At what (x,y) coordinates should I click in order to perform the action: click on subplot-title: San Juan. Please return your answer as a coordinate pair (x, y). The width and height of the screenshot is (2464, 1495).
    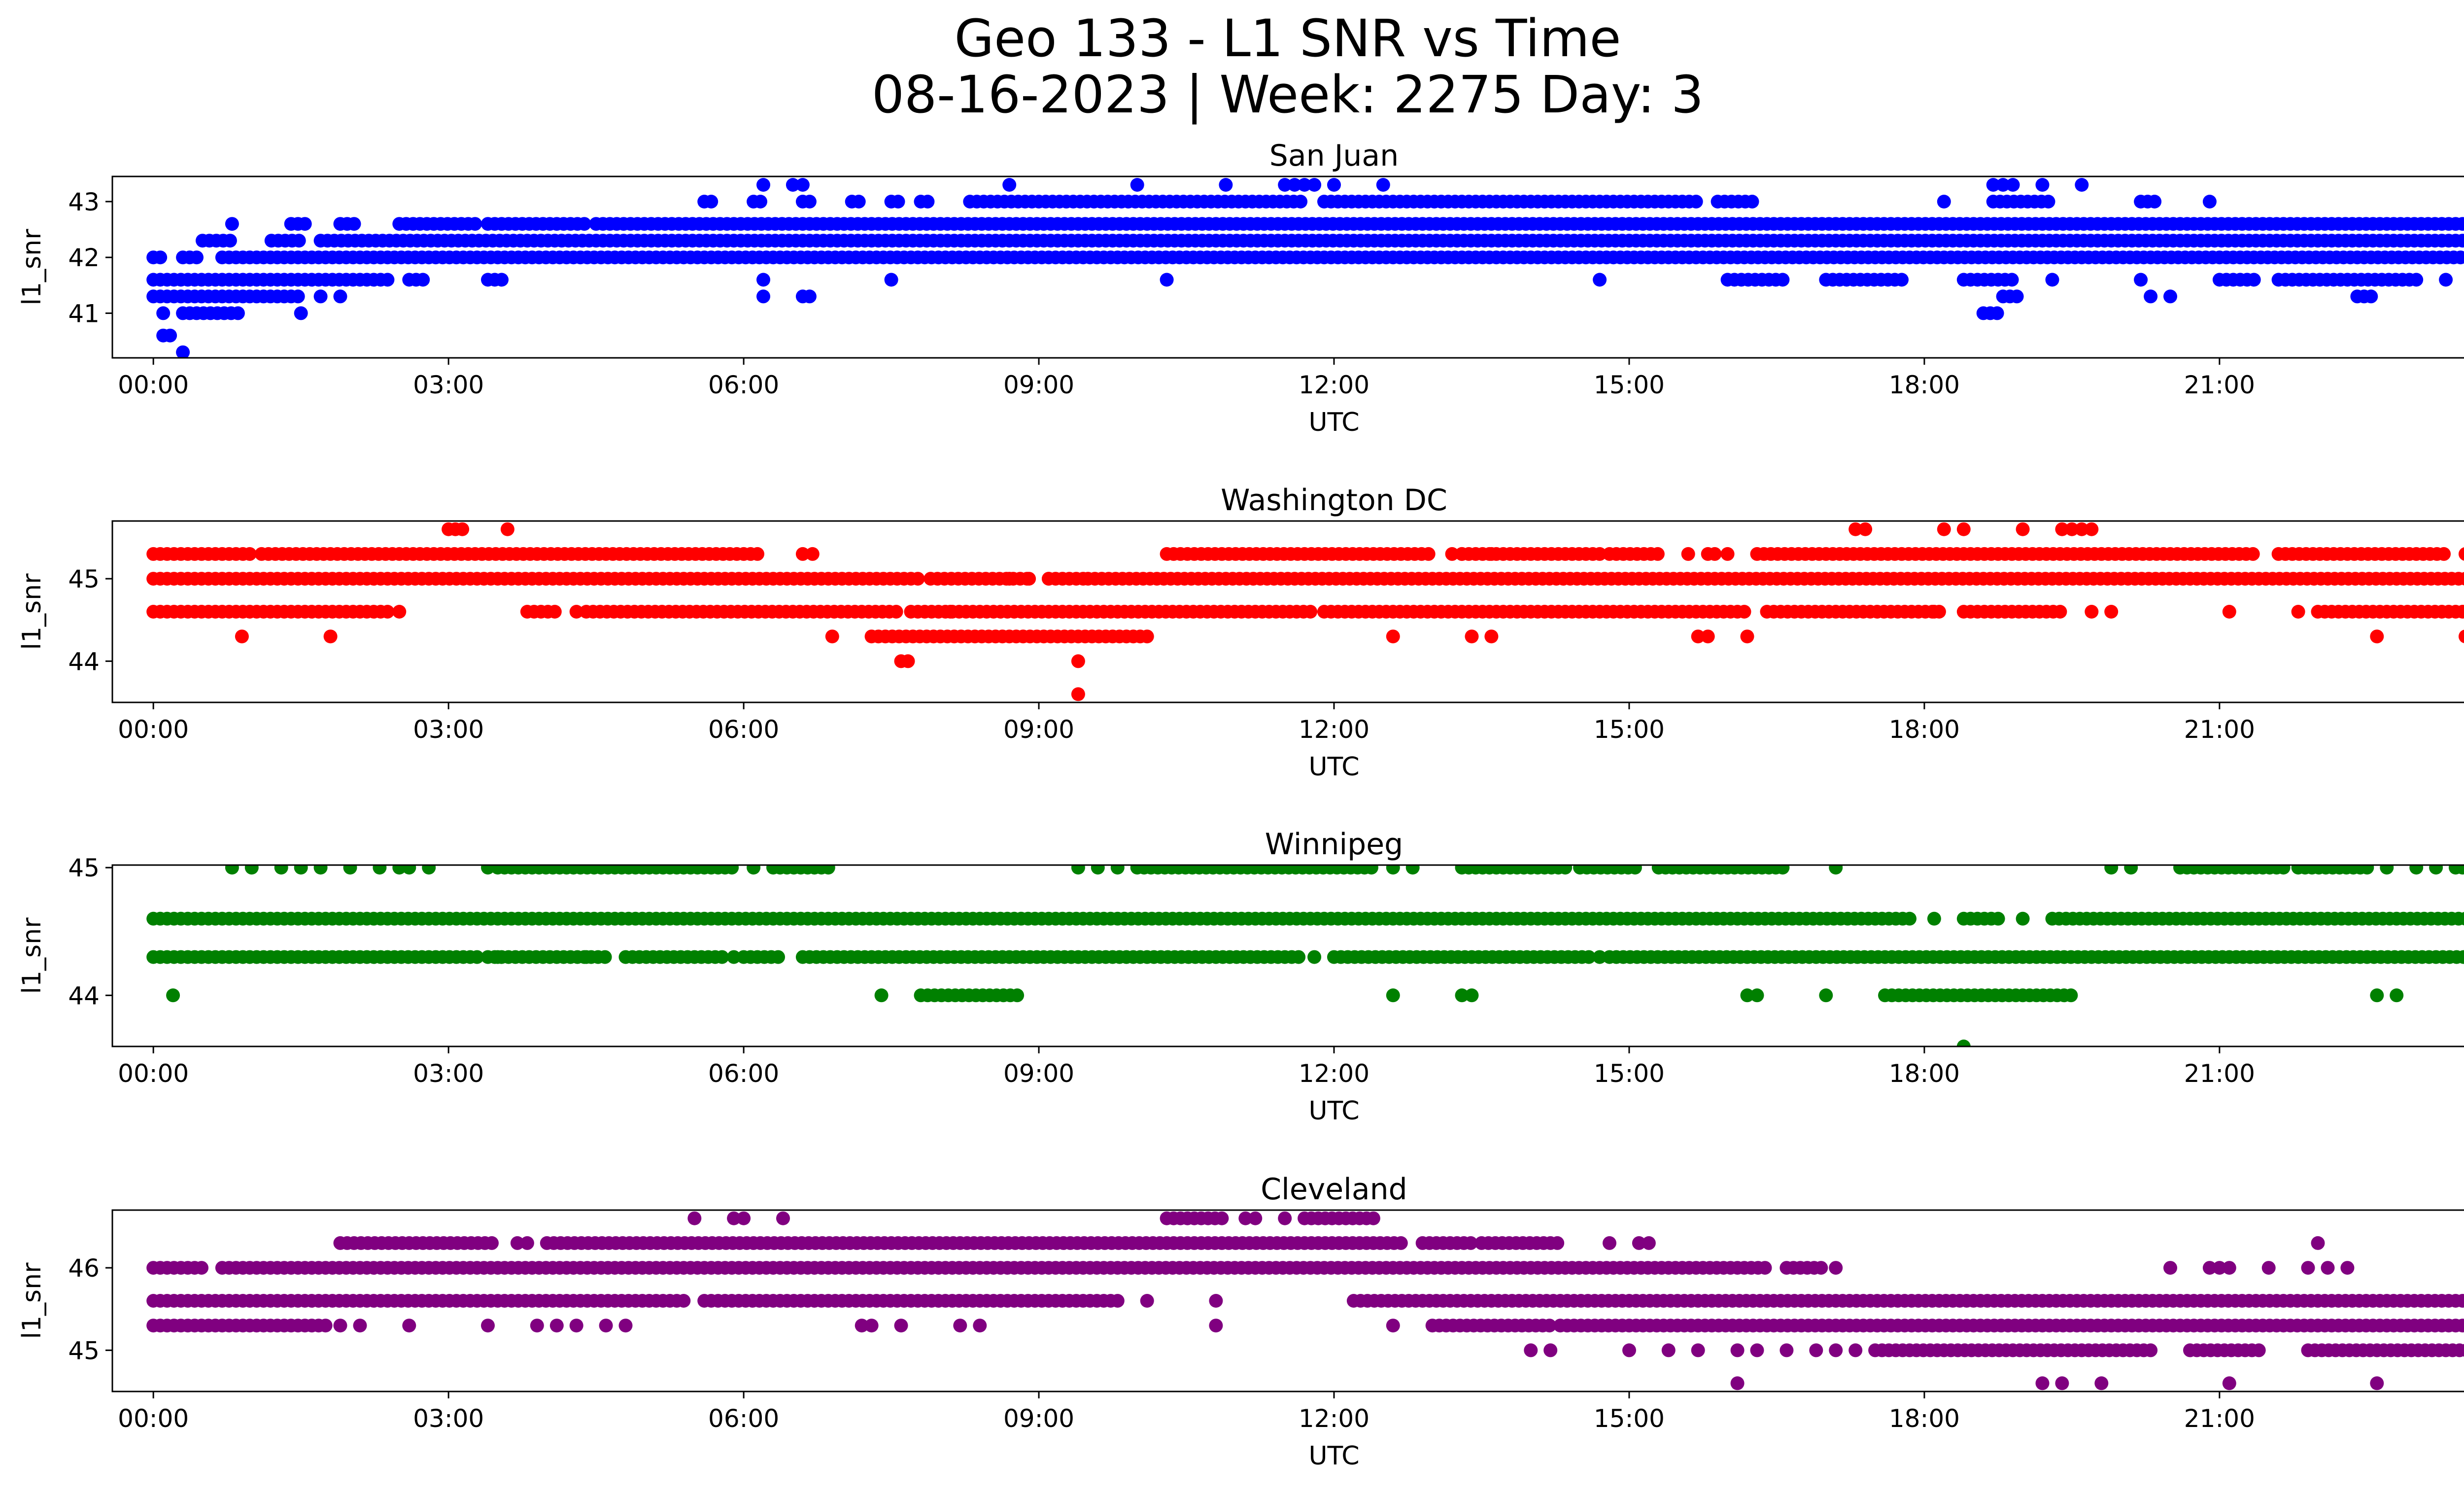
    Looking at the image, I should click on (1334, 156).